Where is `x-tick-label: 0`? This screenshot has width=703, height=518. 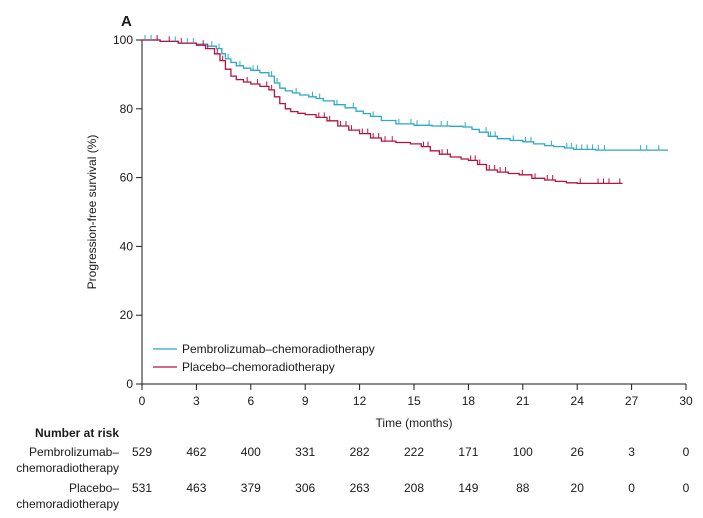
x-tick-label: 0 is located at coordinates (142, 401).